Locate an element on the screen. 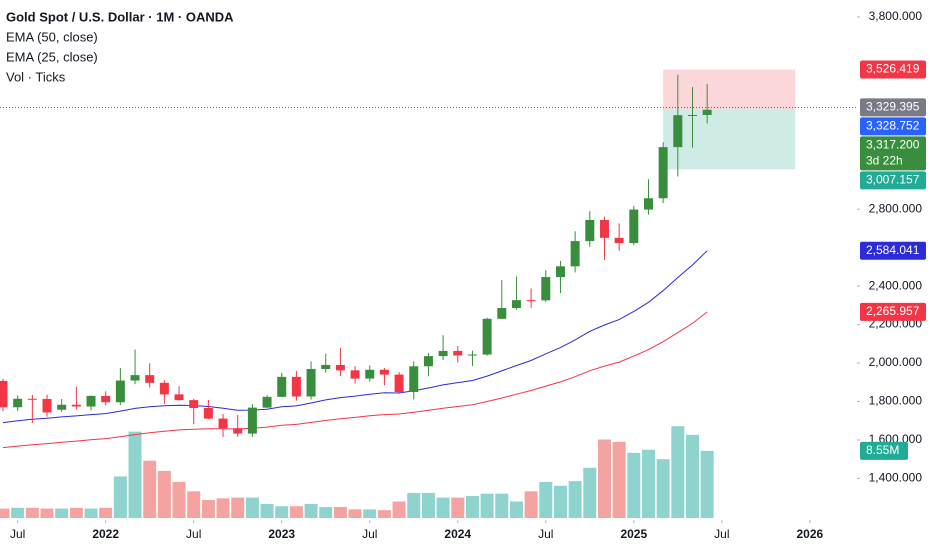 The width and height of the screenshot is (932, 550). price-label: 3,007.157 is located at coordinates (893, 180).